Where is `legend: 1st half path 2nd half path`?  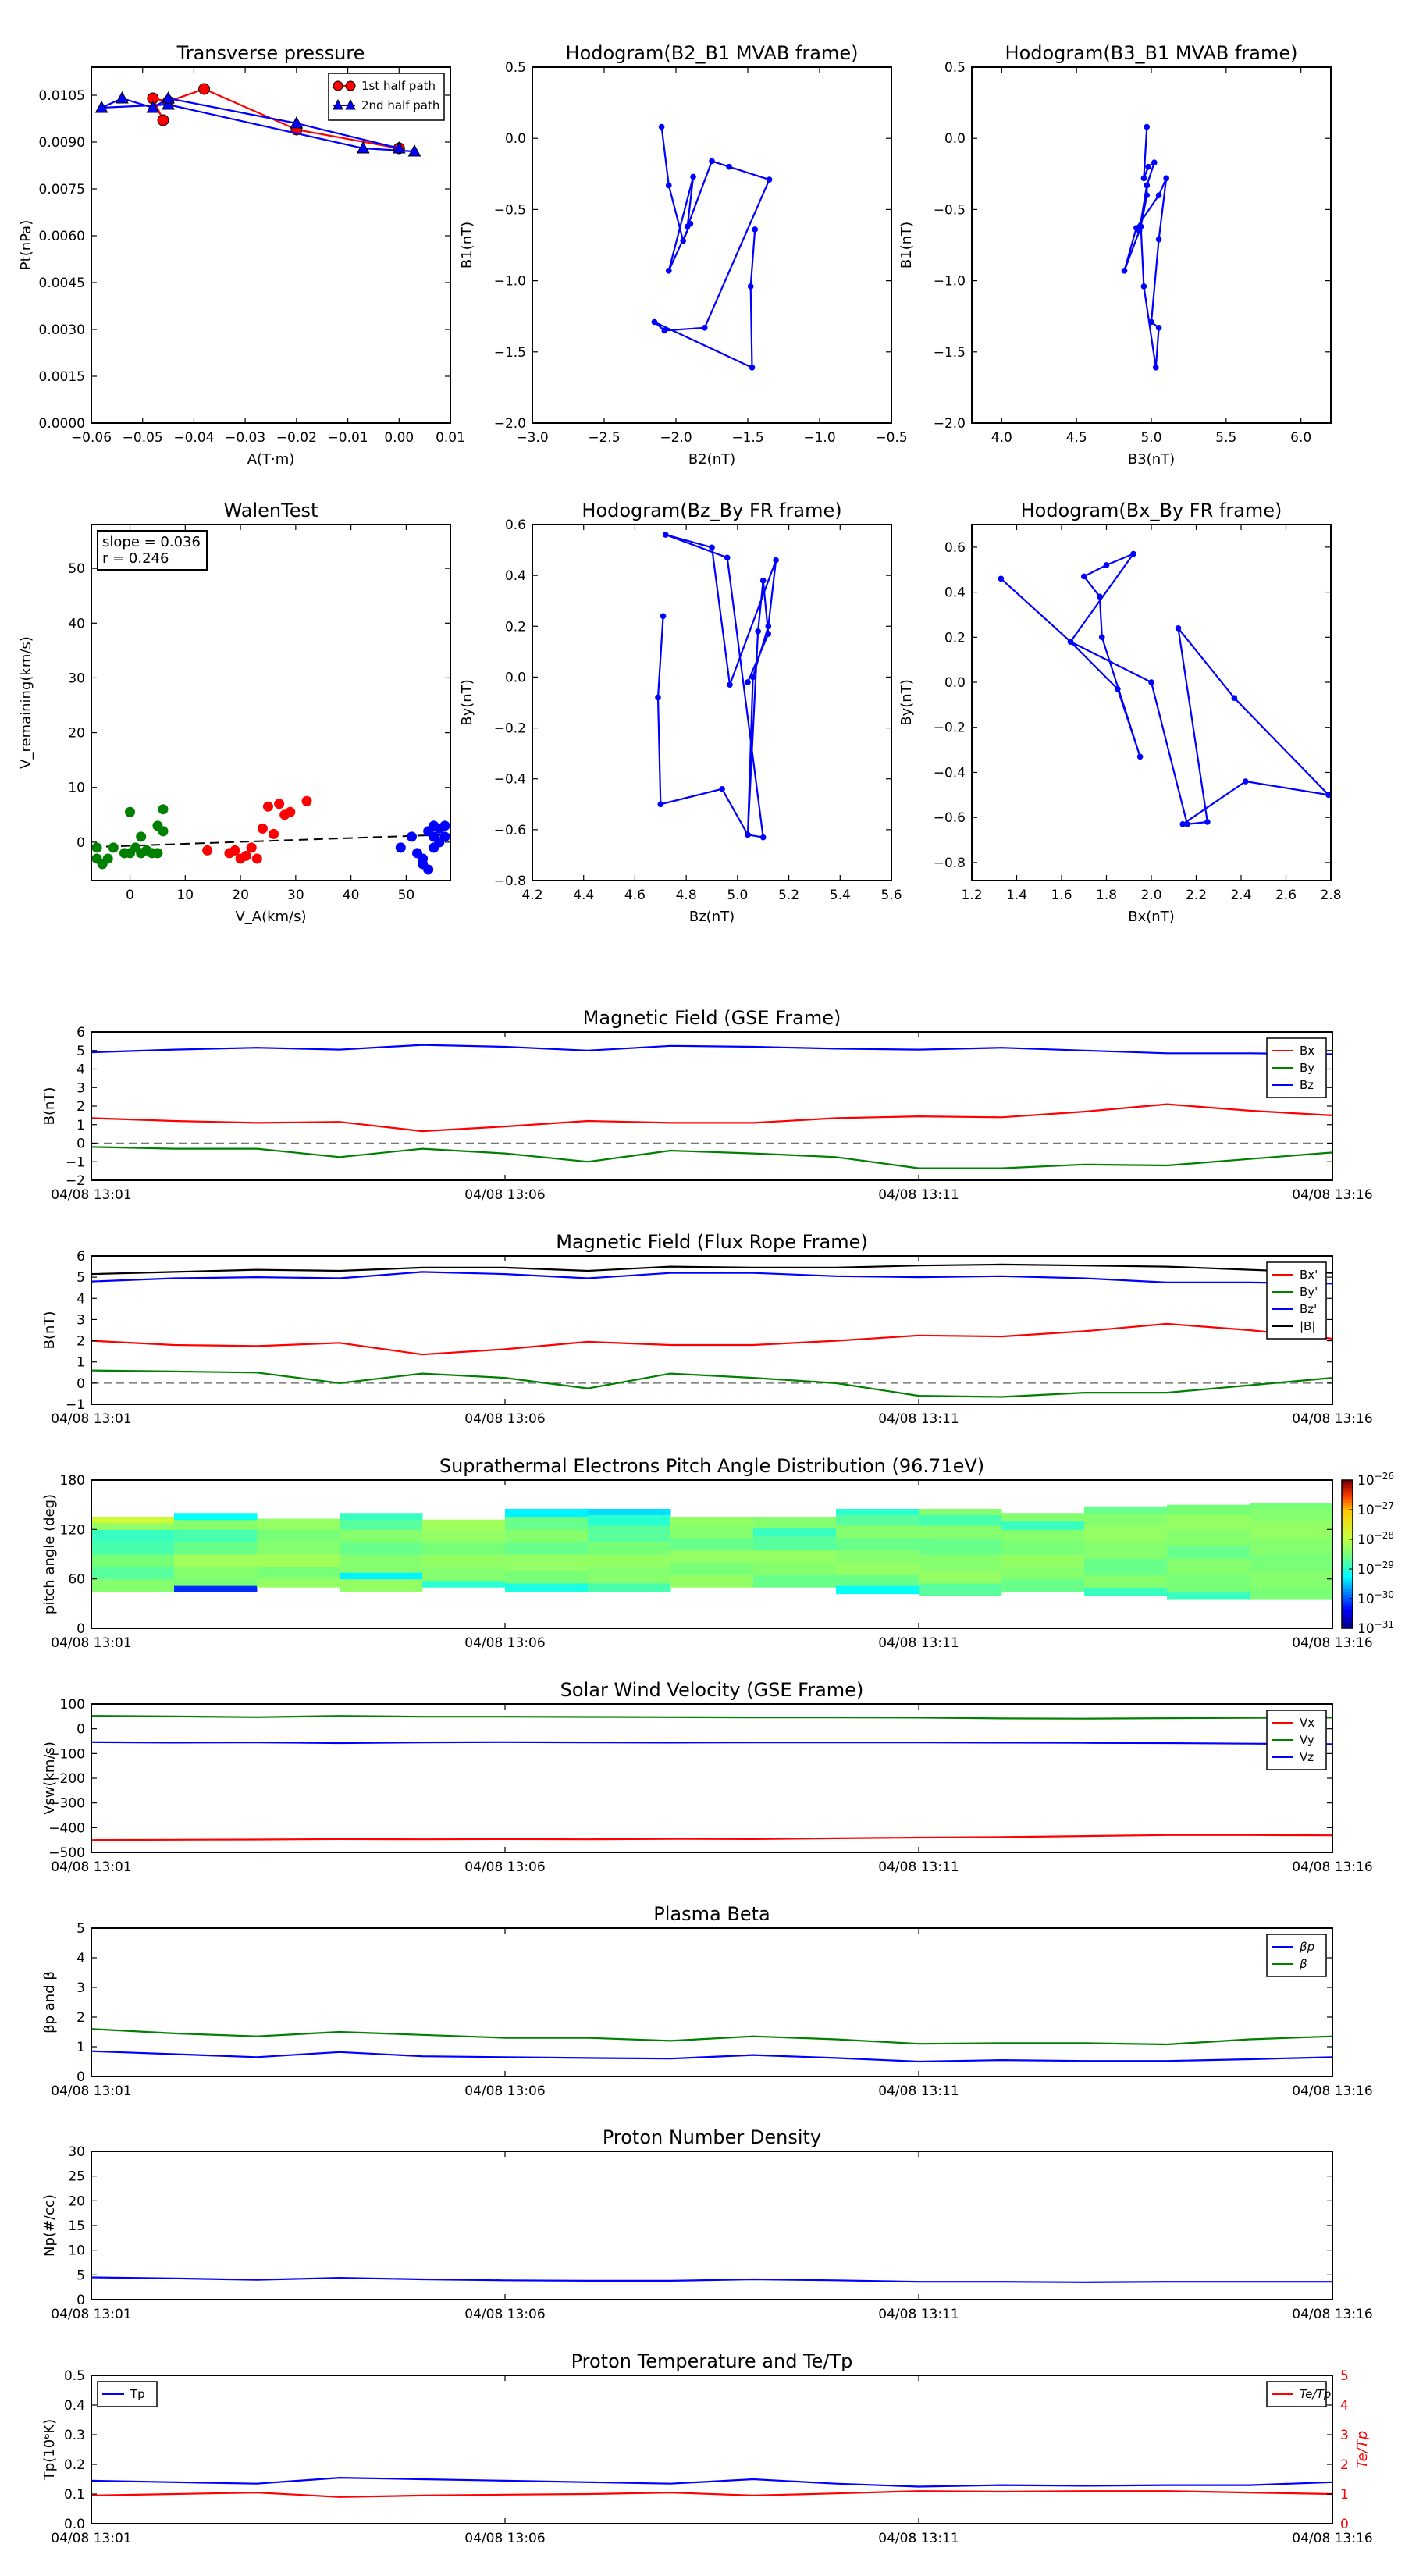
legend: 1st half path 2nd half path is located at coordinates (387, 97).